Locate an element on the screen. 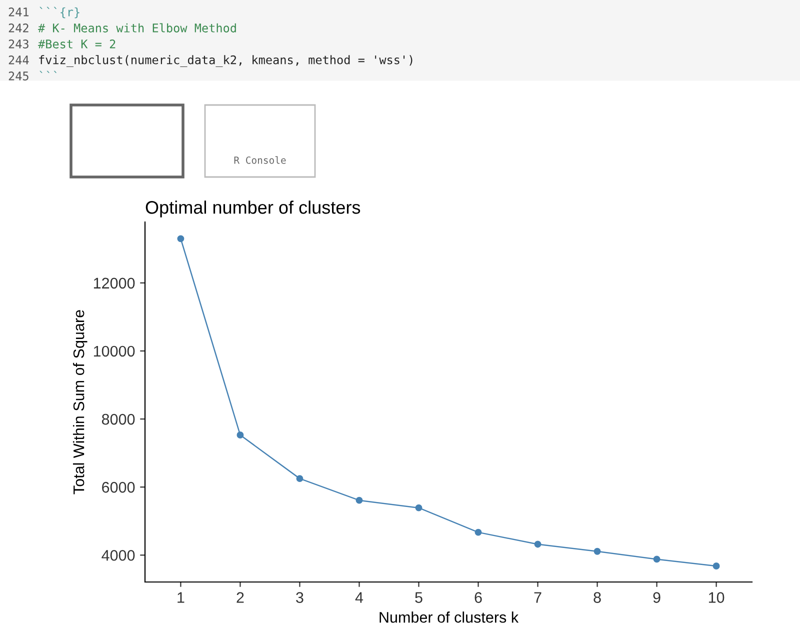 This screenshot has width=800, height=643. chart-title: Optimal number of clusters is located at coordinates (253, 209).